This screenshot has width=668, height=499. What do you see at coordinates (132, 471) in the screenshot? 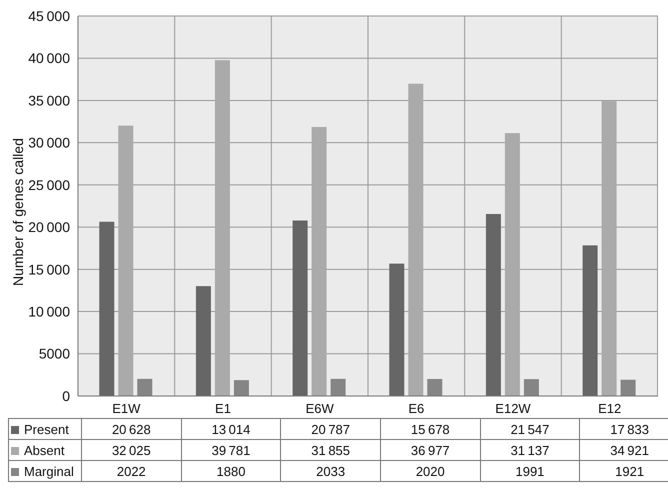
I see `data-label: 2022` at bounding box center [132, 471].